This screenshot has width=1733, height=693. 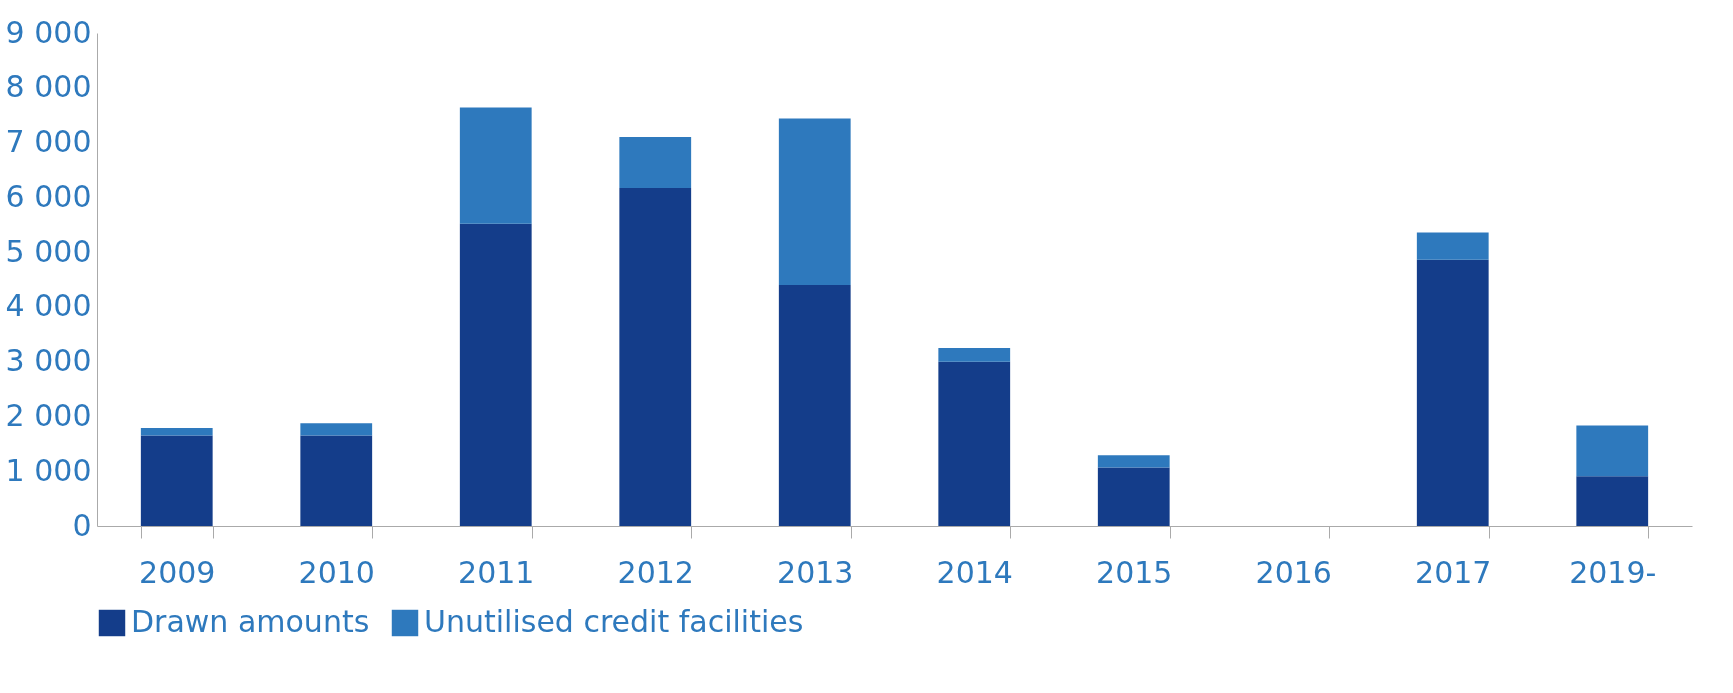 What do you see at coordinates (177, 572) in the screenshot?
I see `x-tick-label: 2009` at bounding box center [177, 572].